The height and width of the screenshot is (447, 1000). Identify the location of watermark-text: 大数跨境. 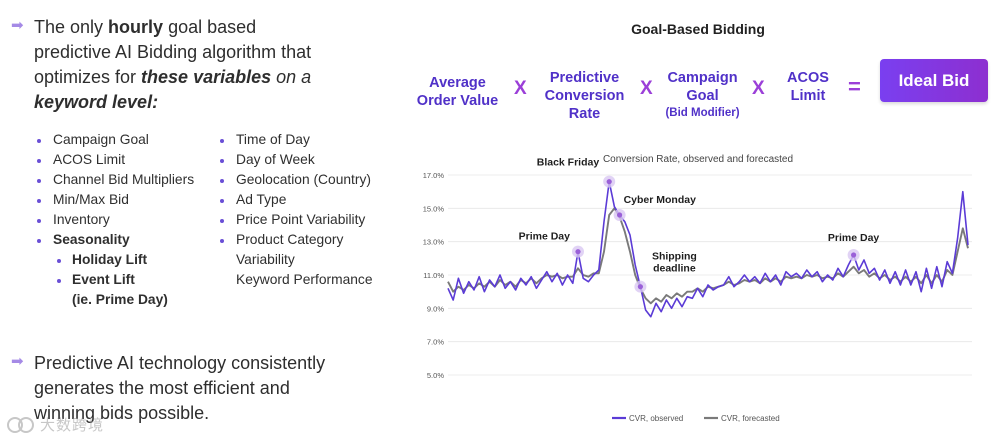
(72, 425).